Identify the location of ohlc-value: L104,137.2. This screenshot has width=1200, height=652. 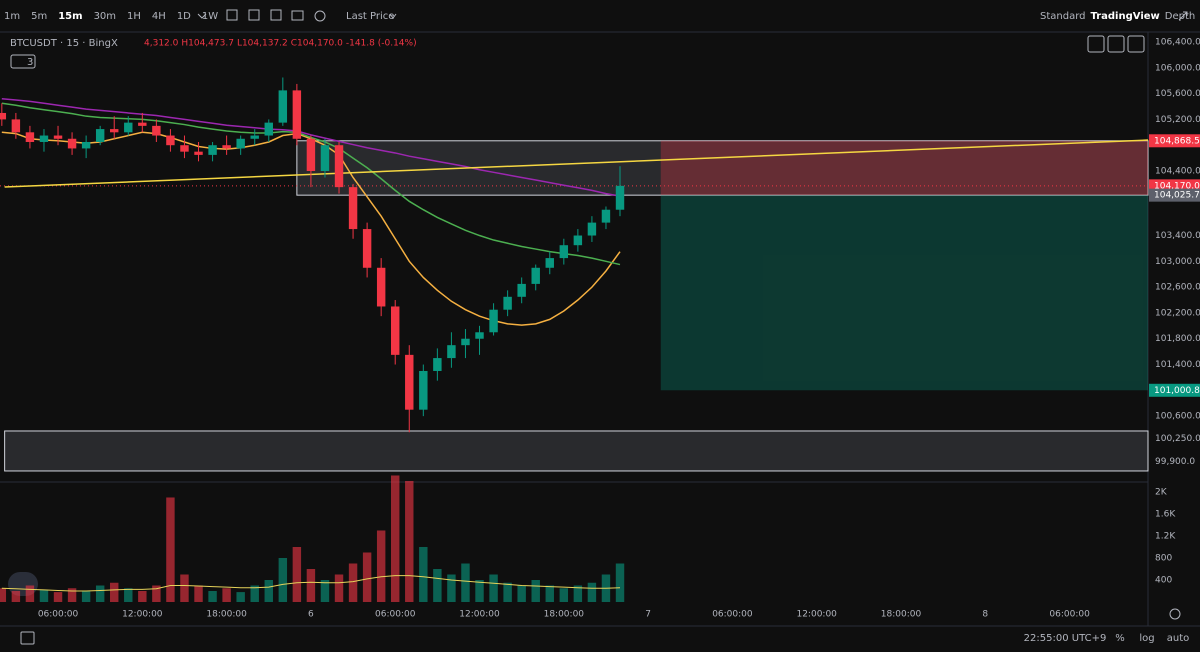
(262, 44).